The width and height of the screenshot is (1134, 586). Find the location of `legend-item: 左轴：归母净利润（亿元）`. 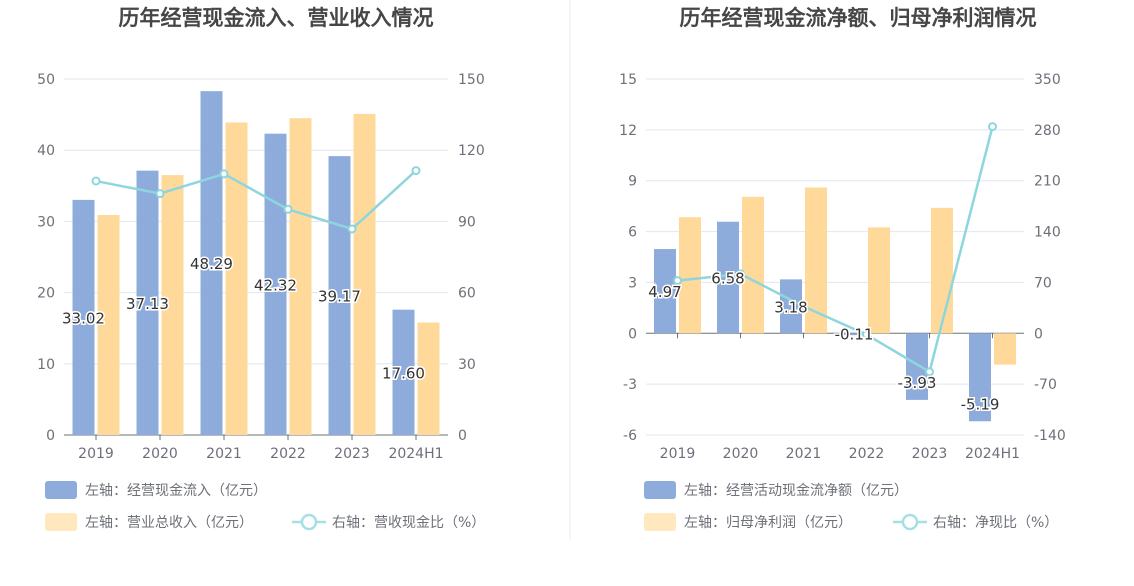

legend-item: 左轴：归母净利润（亿元） is located at coordinates (748, 522).